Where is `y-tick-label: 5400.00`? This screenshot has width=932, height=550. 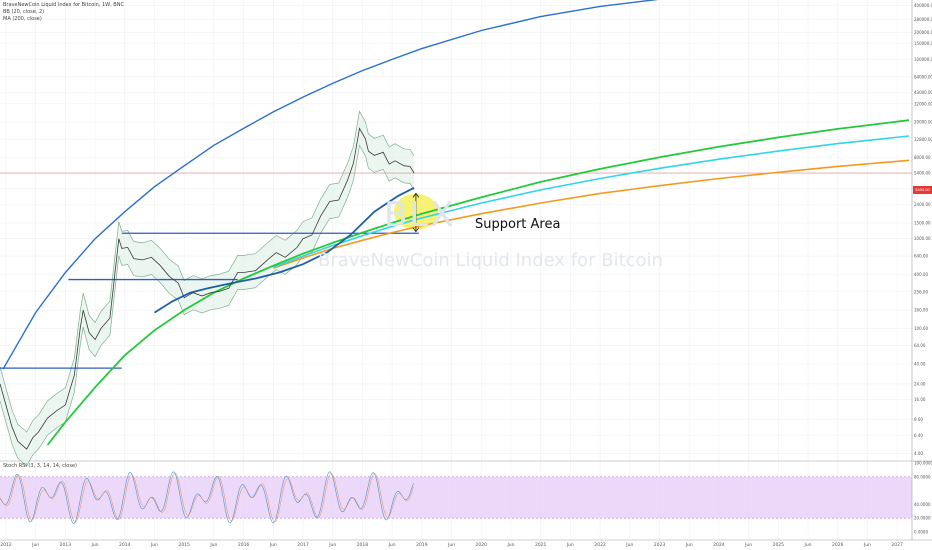
y-tick-label: 5400.00 is located at coordinates (922, 173).